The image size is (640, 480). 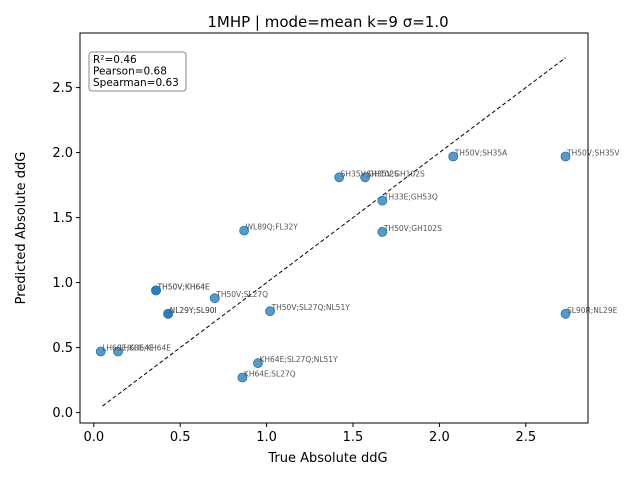 What do you see at coordinates (311, 307) in the screenshot?
I see `data-point-label: TH50V;SL27Q;NL51Y` at bounding box center [311, 307].